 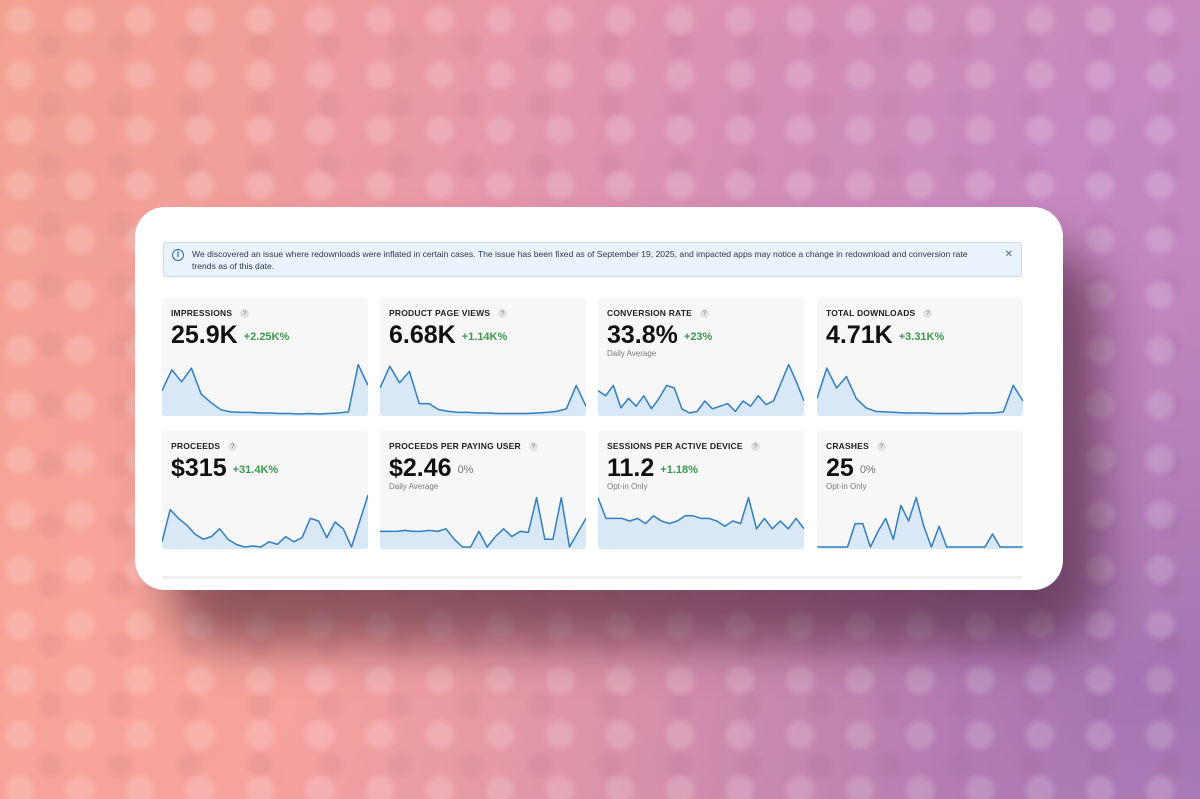 I want to click on metric-title: PRODUCT PAGE VIEWS, so click(x=440, y=313).